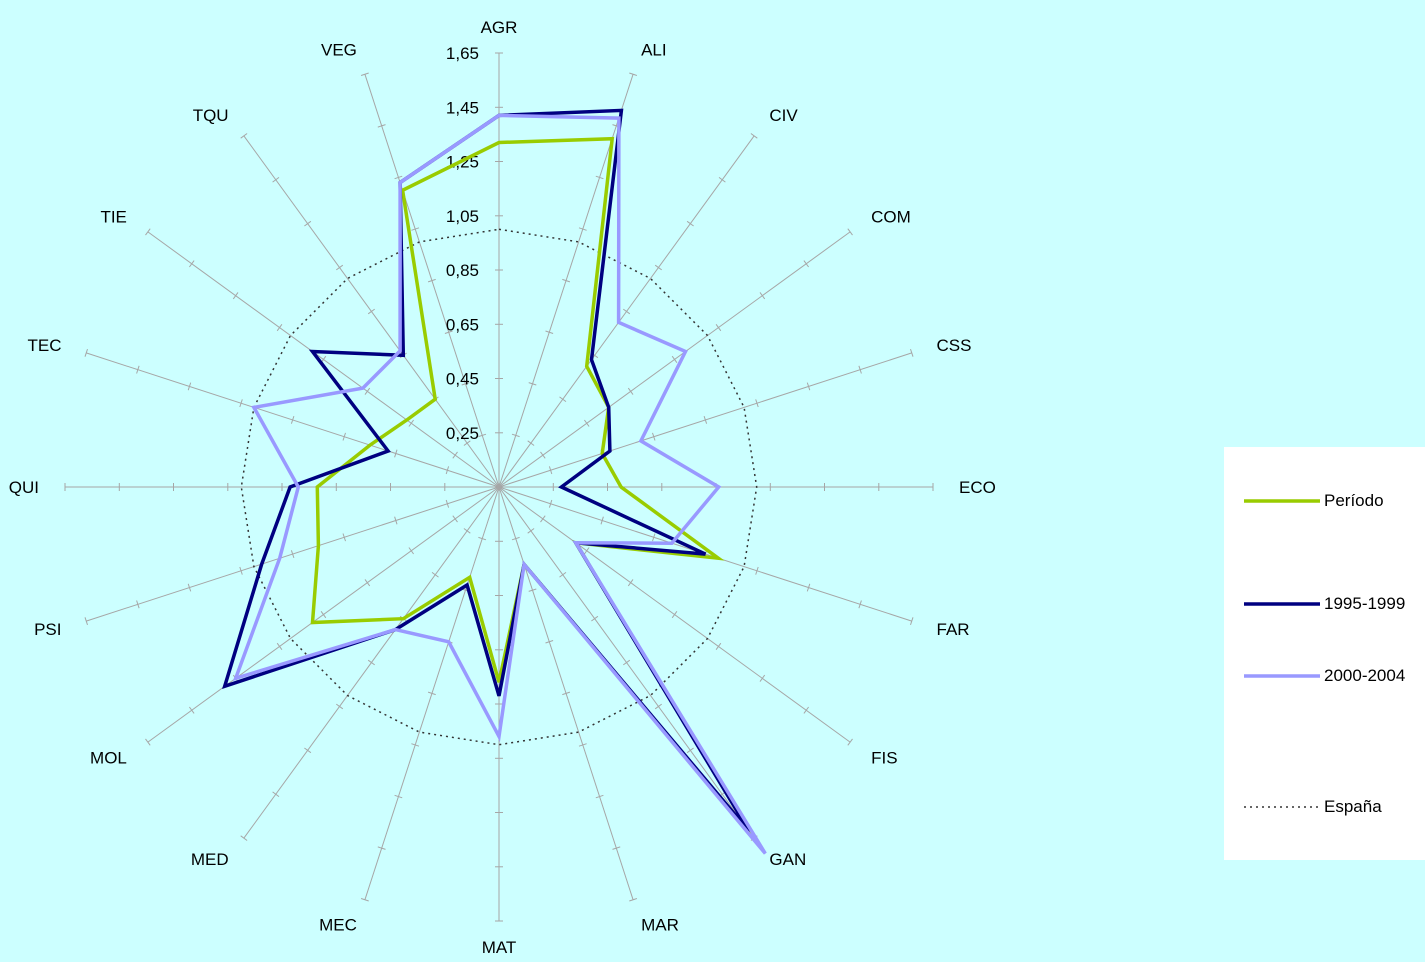 The image size is (1425, 962). What do you see at coordinates (891, 217) in the screenshot?
I see `category-label-com: COM` at bounding box center [891, 217].